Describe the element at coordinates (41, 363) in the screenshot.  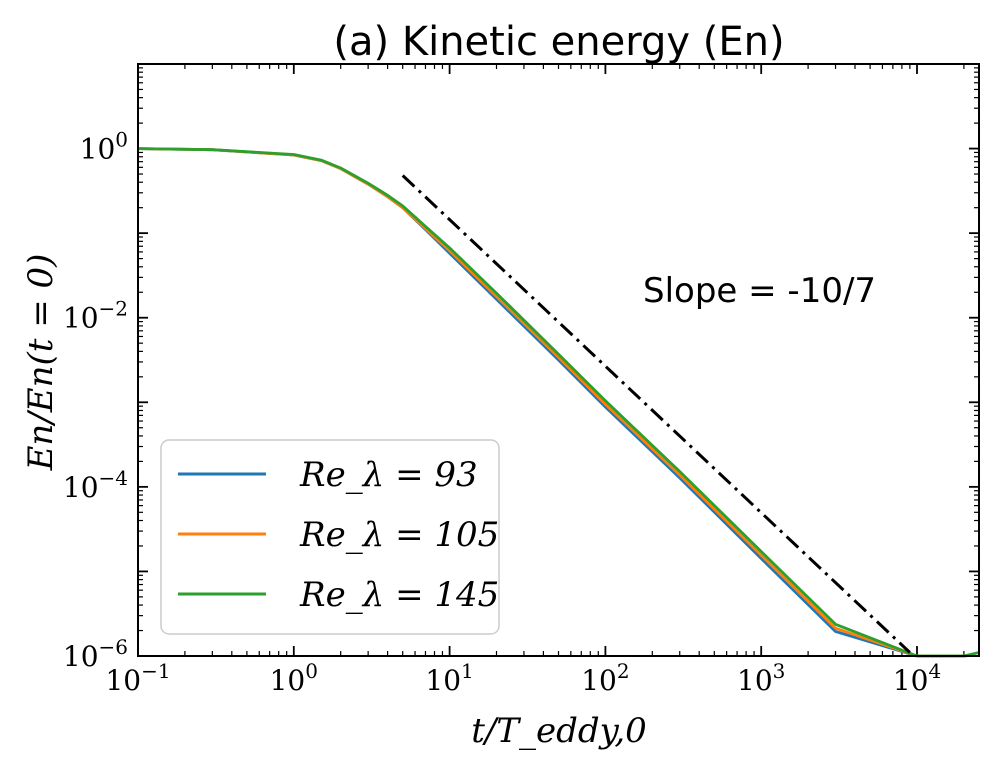
I see `y-axis-label: En/En(t = 0)` at that location.